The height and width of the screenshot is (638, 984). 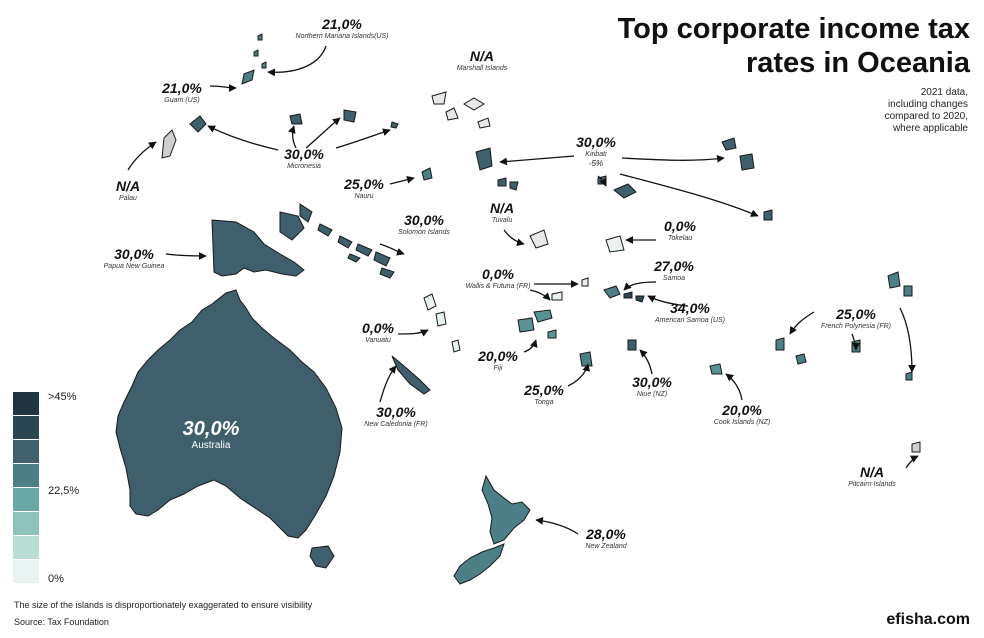 What do you see at coordinates (544, 390) in the screenshot?
I see `tonga-rate: 25,0%` at bounding box center [544, 390].